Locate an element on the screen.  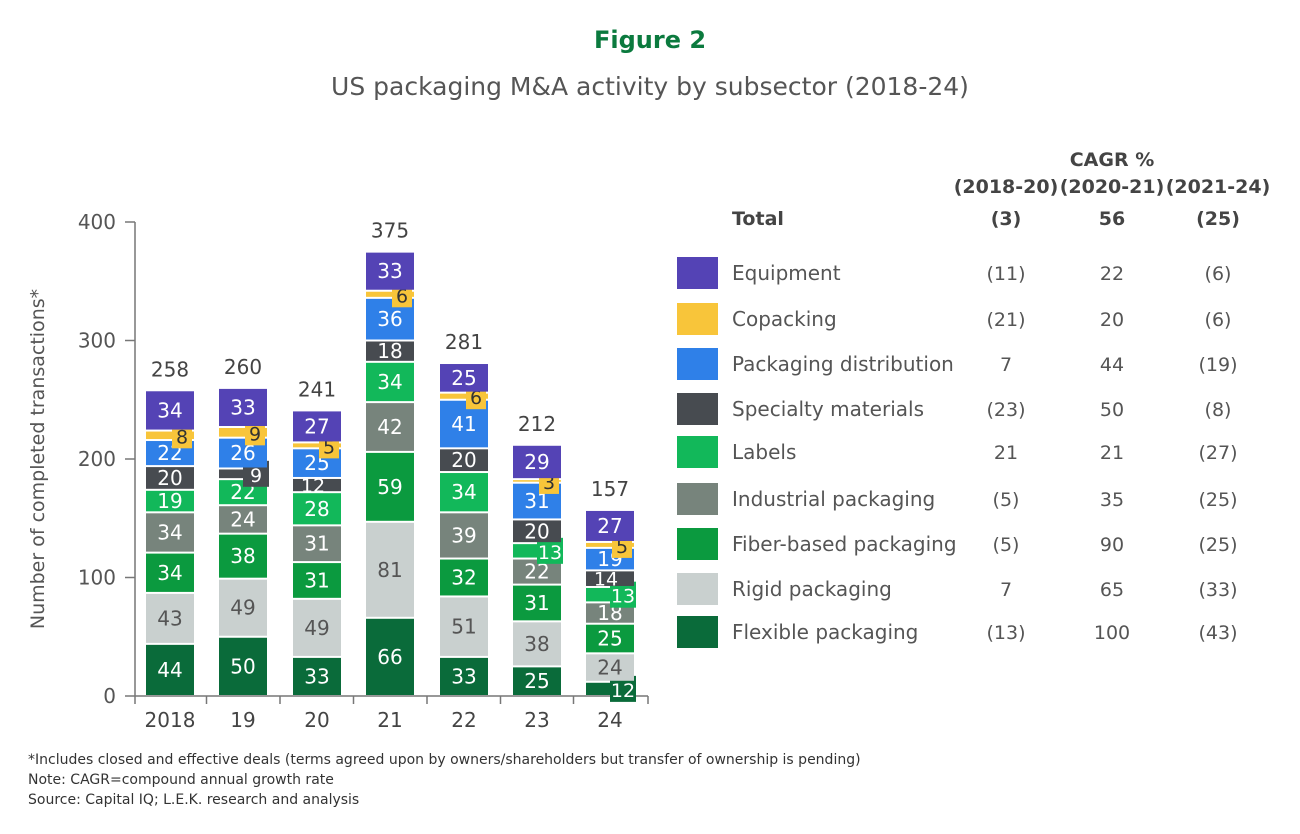
cagr-value: (43) is located at coordinates (1217, 633).